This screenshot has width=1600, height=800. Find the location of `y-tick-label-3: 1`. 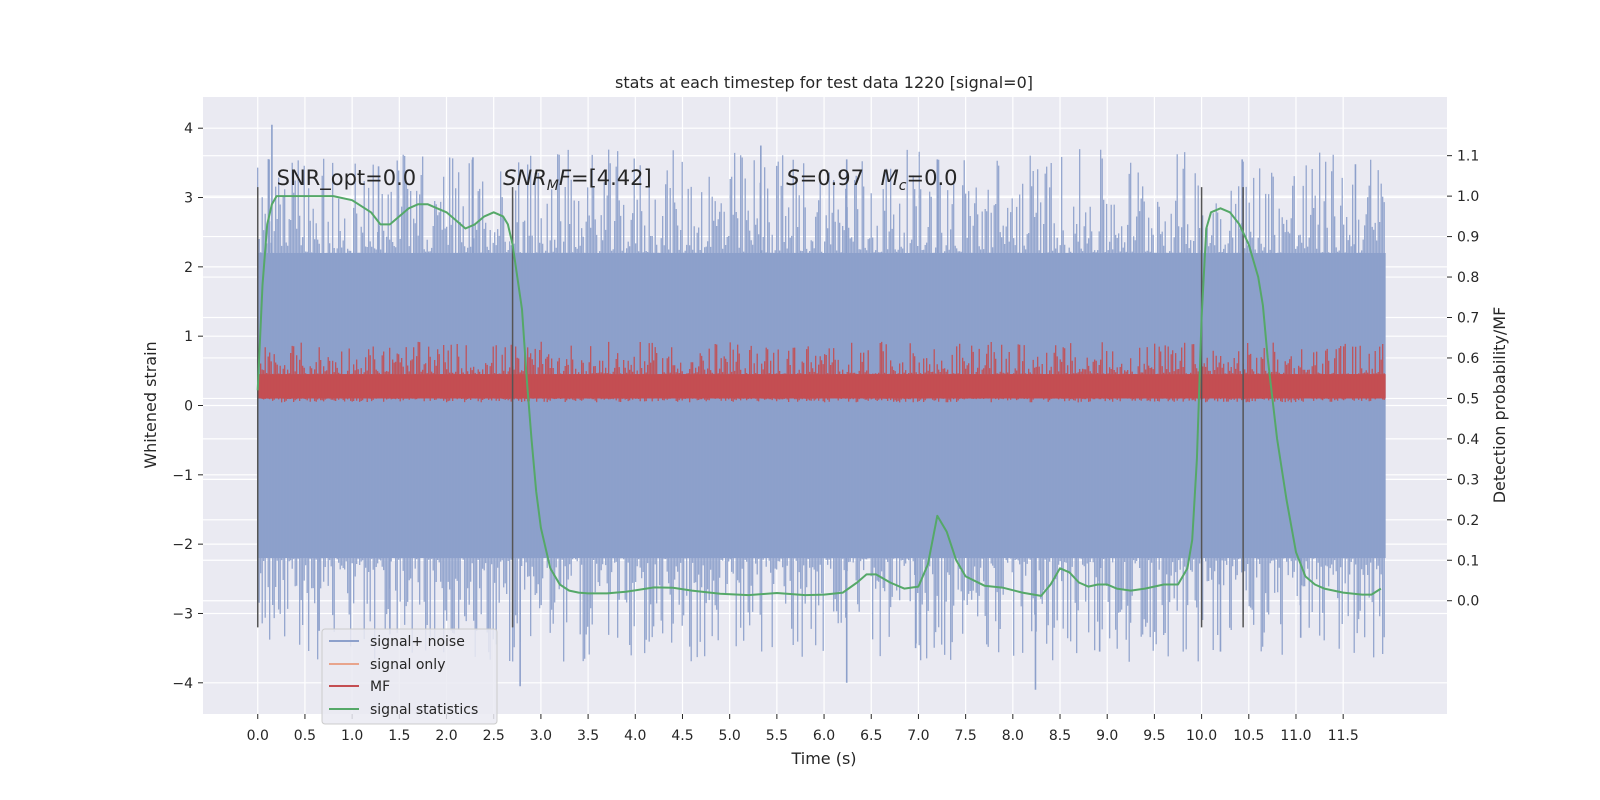

y-tick-label-3: 1 is located at coordinates (188, 337).